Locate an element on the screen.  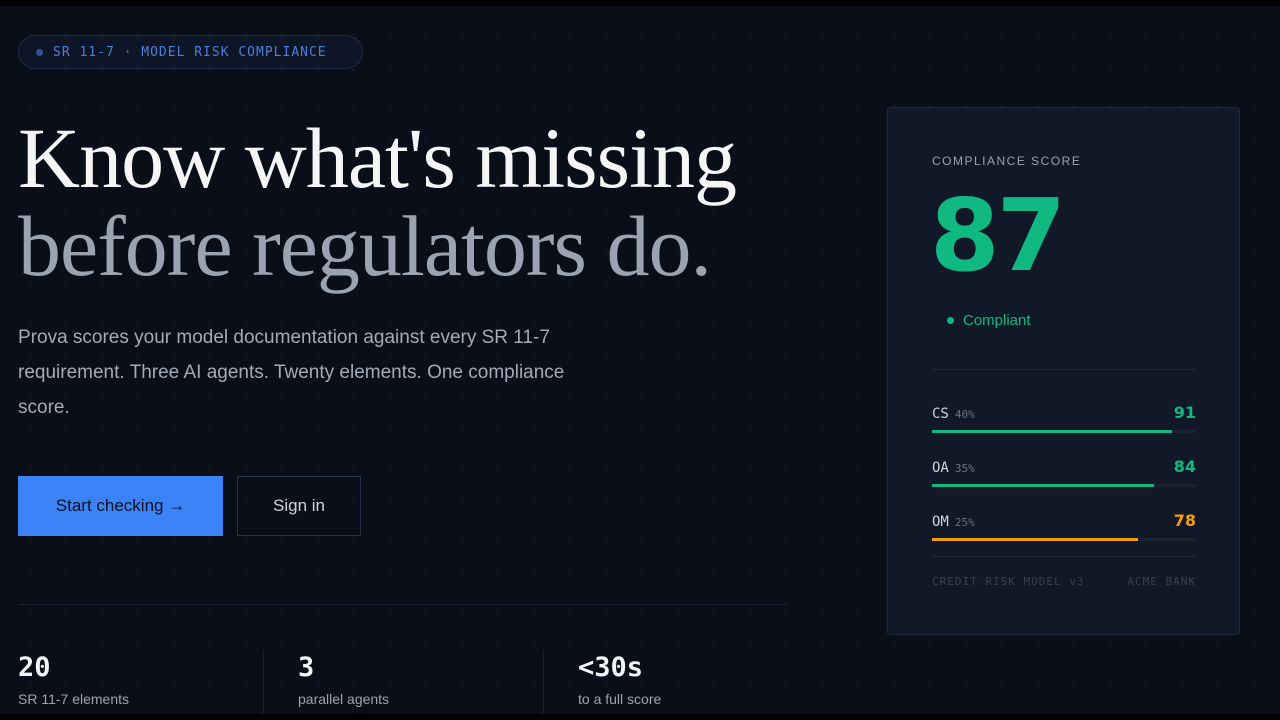
hero-headline: Know what's missing before regulators do. is located at coordinates (377, 202).